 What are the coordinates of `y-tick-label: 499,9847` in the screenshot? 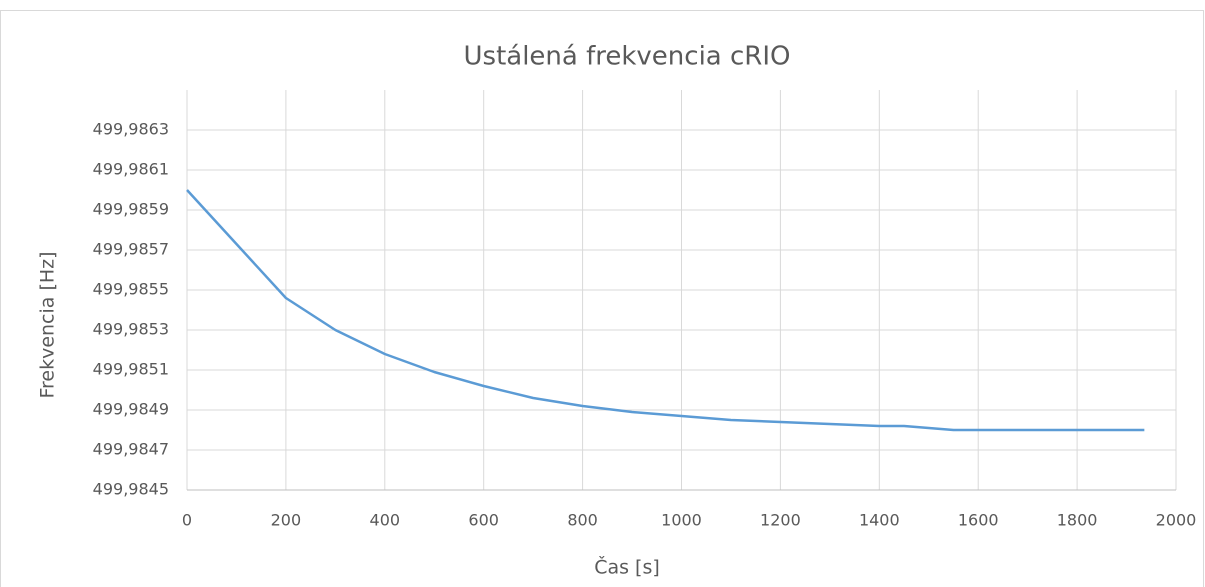 It's located at (131, 449).